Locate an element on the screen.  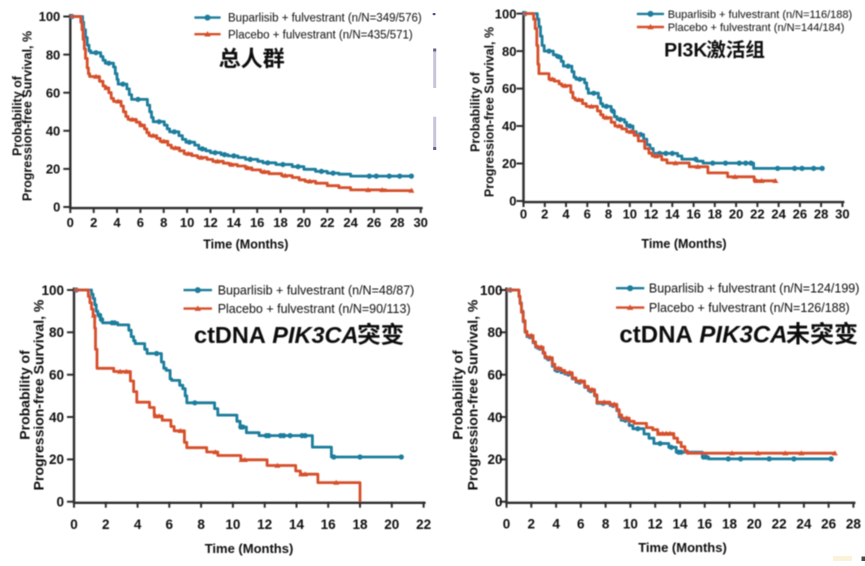
svg-text:Placebo + fulvestrant (n/N=144: Placebo + fulvestrant (n/N=144/184) is located at coordinates (756, 28).